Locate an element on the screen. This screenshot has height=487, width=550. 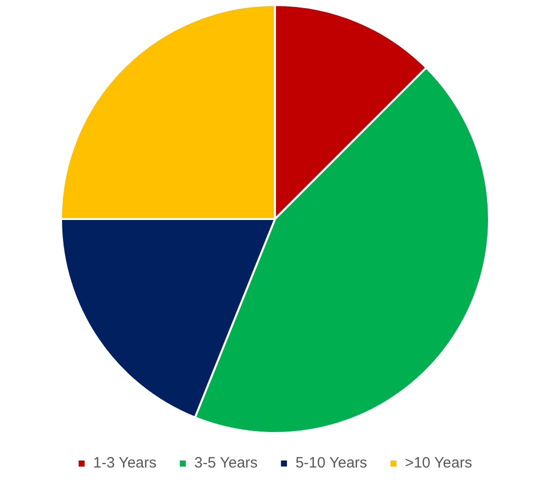
legend-label: 3-5 Years is located at coordinates (226, 463).